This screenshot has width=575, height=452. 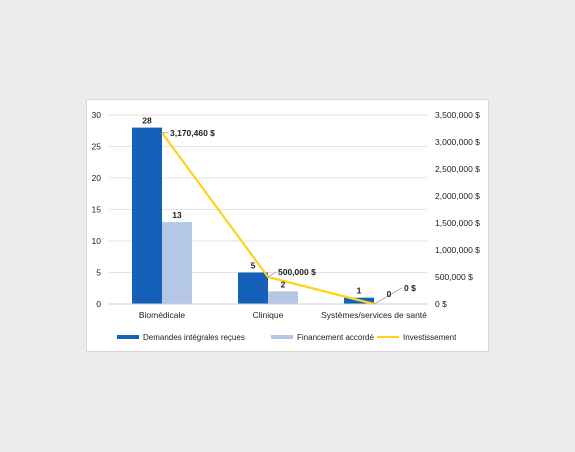 What do you see at coordinates (374, 315) in the screenshot?
I see `category-label: Systèmes/services de santé` at bounding box center [374, 315].